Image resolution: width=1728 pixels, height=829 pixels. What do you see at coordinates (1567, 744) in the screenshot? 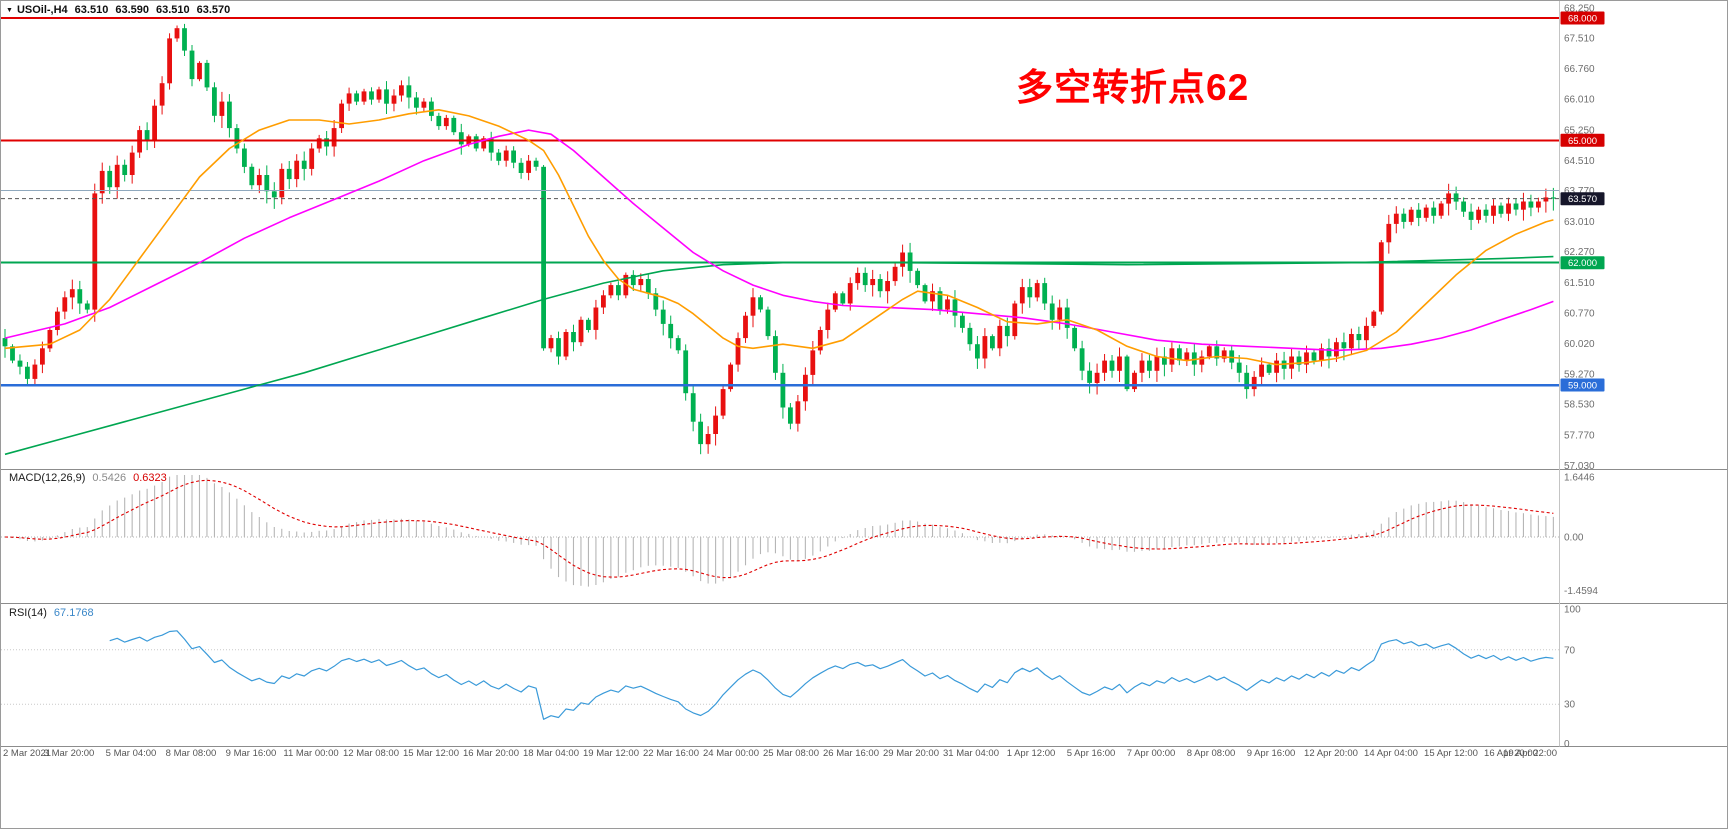
I see `rsi-axis-label: 0` at bounding box center [1567, 744].